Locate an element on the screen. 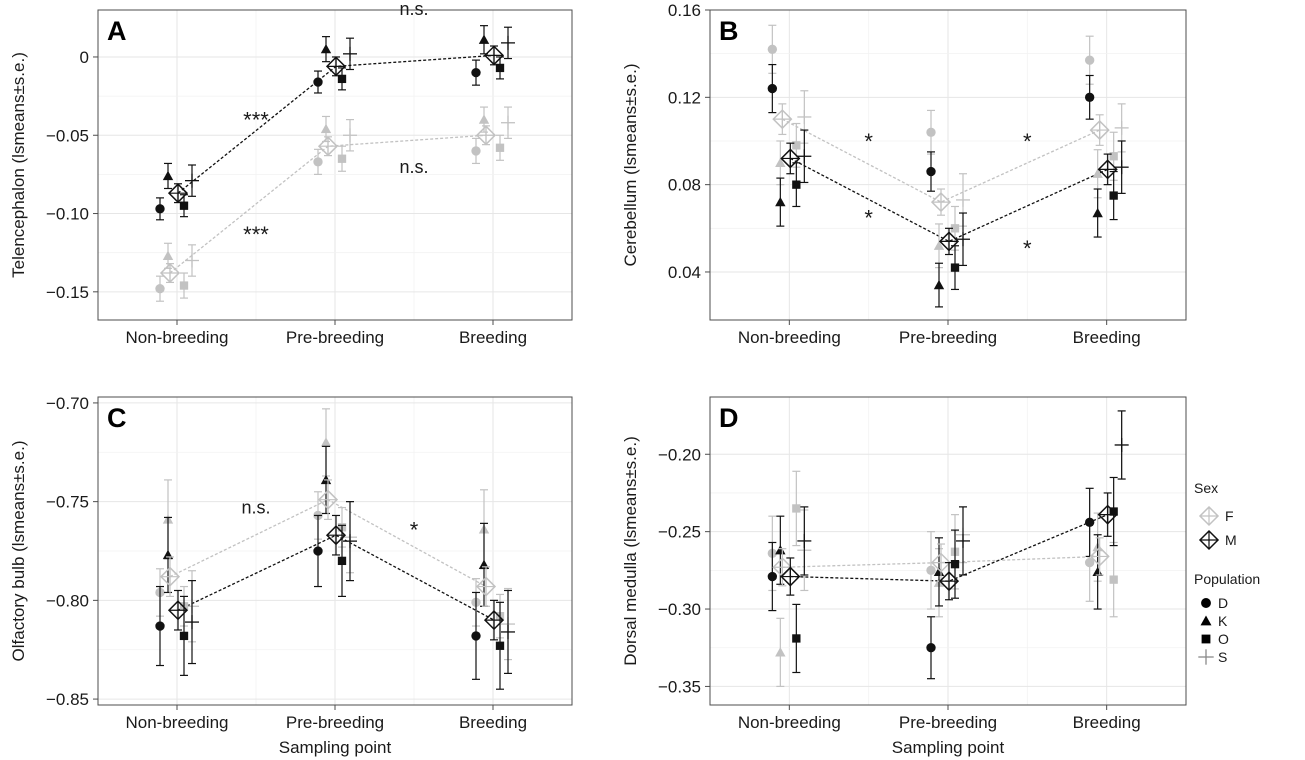 This screenshot has width=1305, height=760. legend-title-population: Population is located at coordinates (1227, 579).